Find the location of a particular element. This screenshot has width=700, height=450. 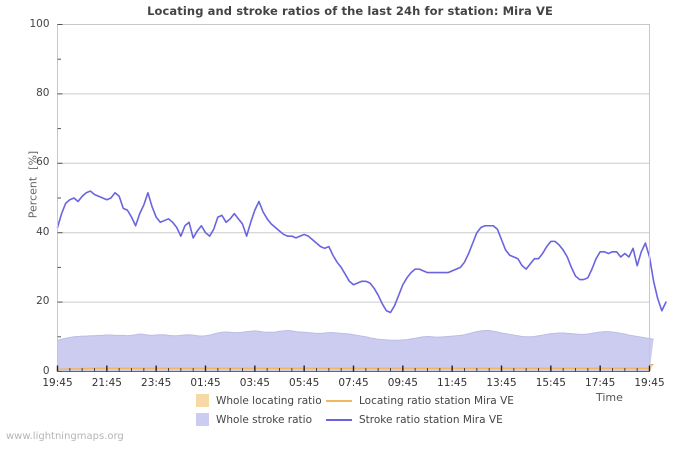

legend-item: Locating ratio station Mira VE is located at coordinates (491, 401).